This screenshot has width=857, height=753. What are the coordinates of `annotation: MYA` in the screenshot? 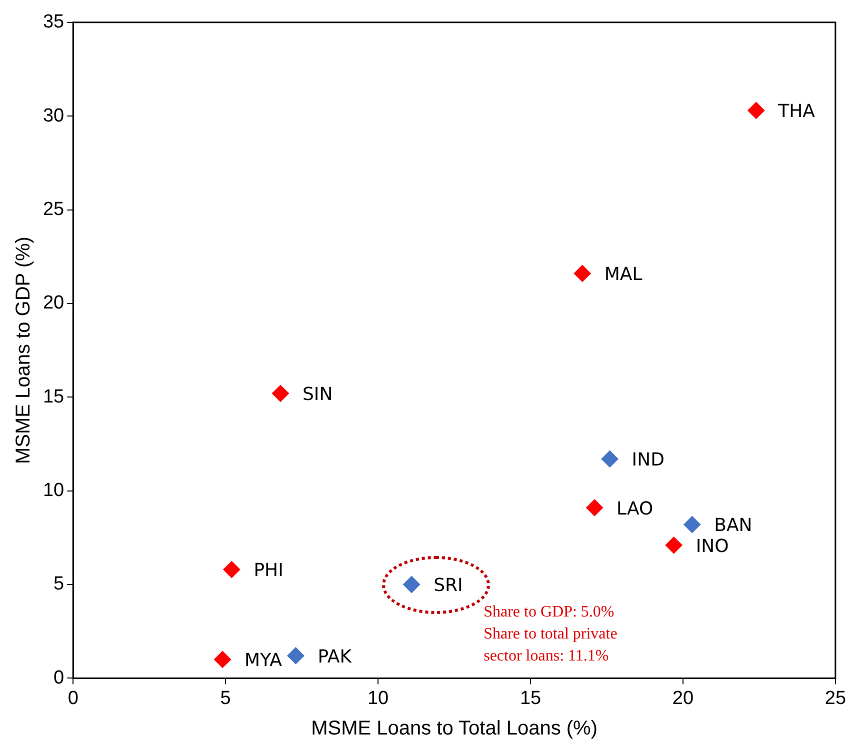 It's located at (263, 661).